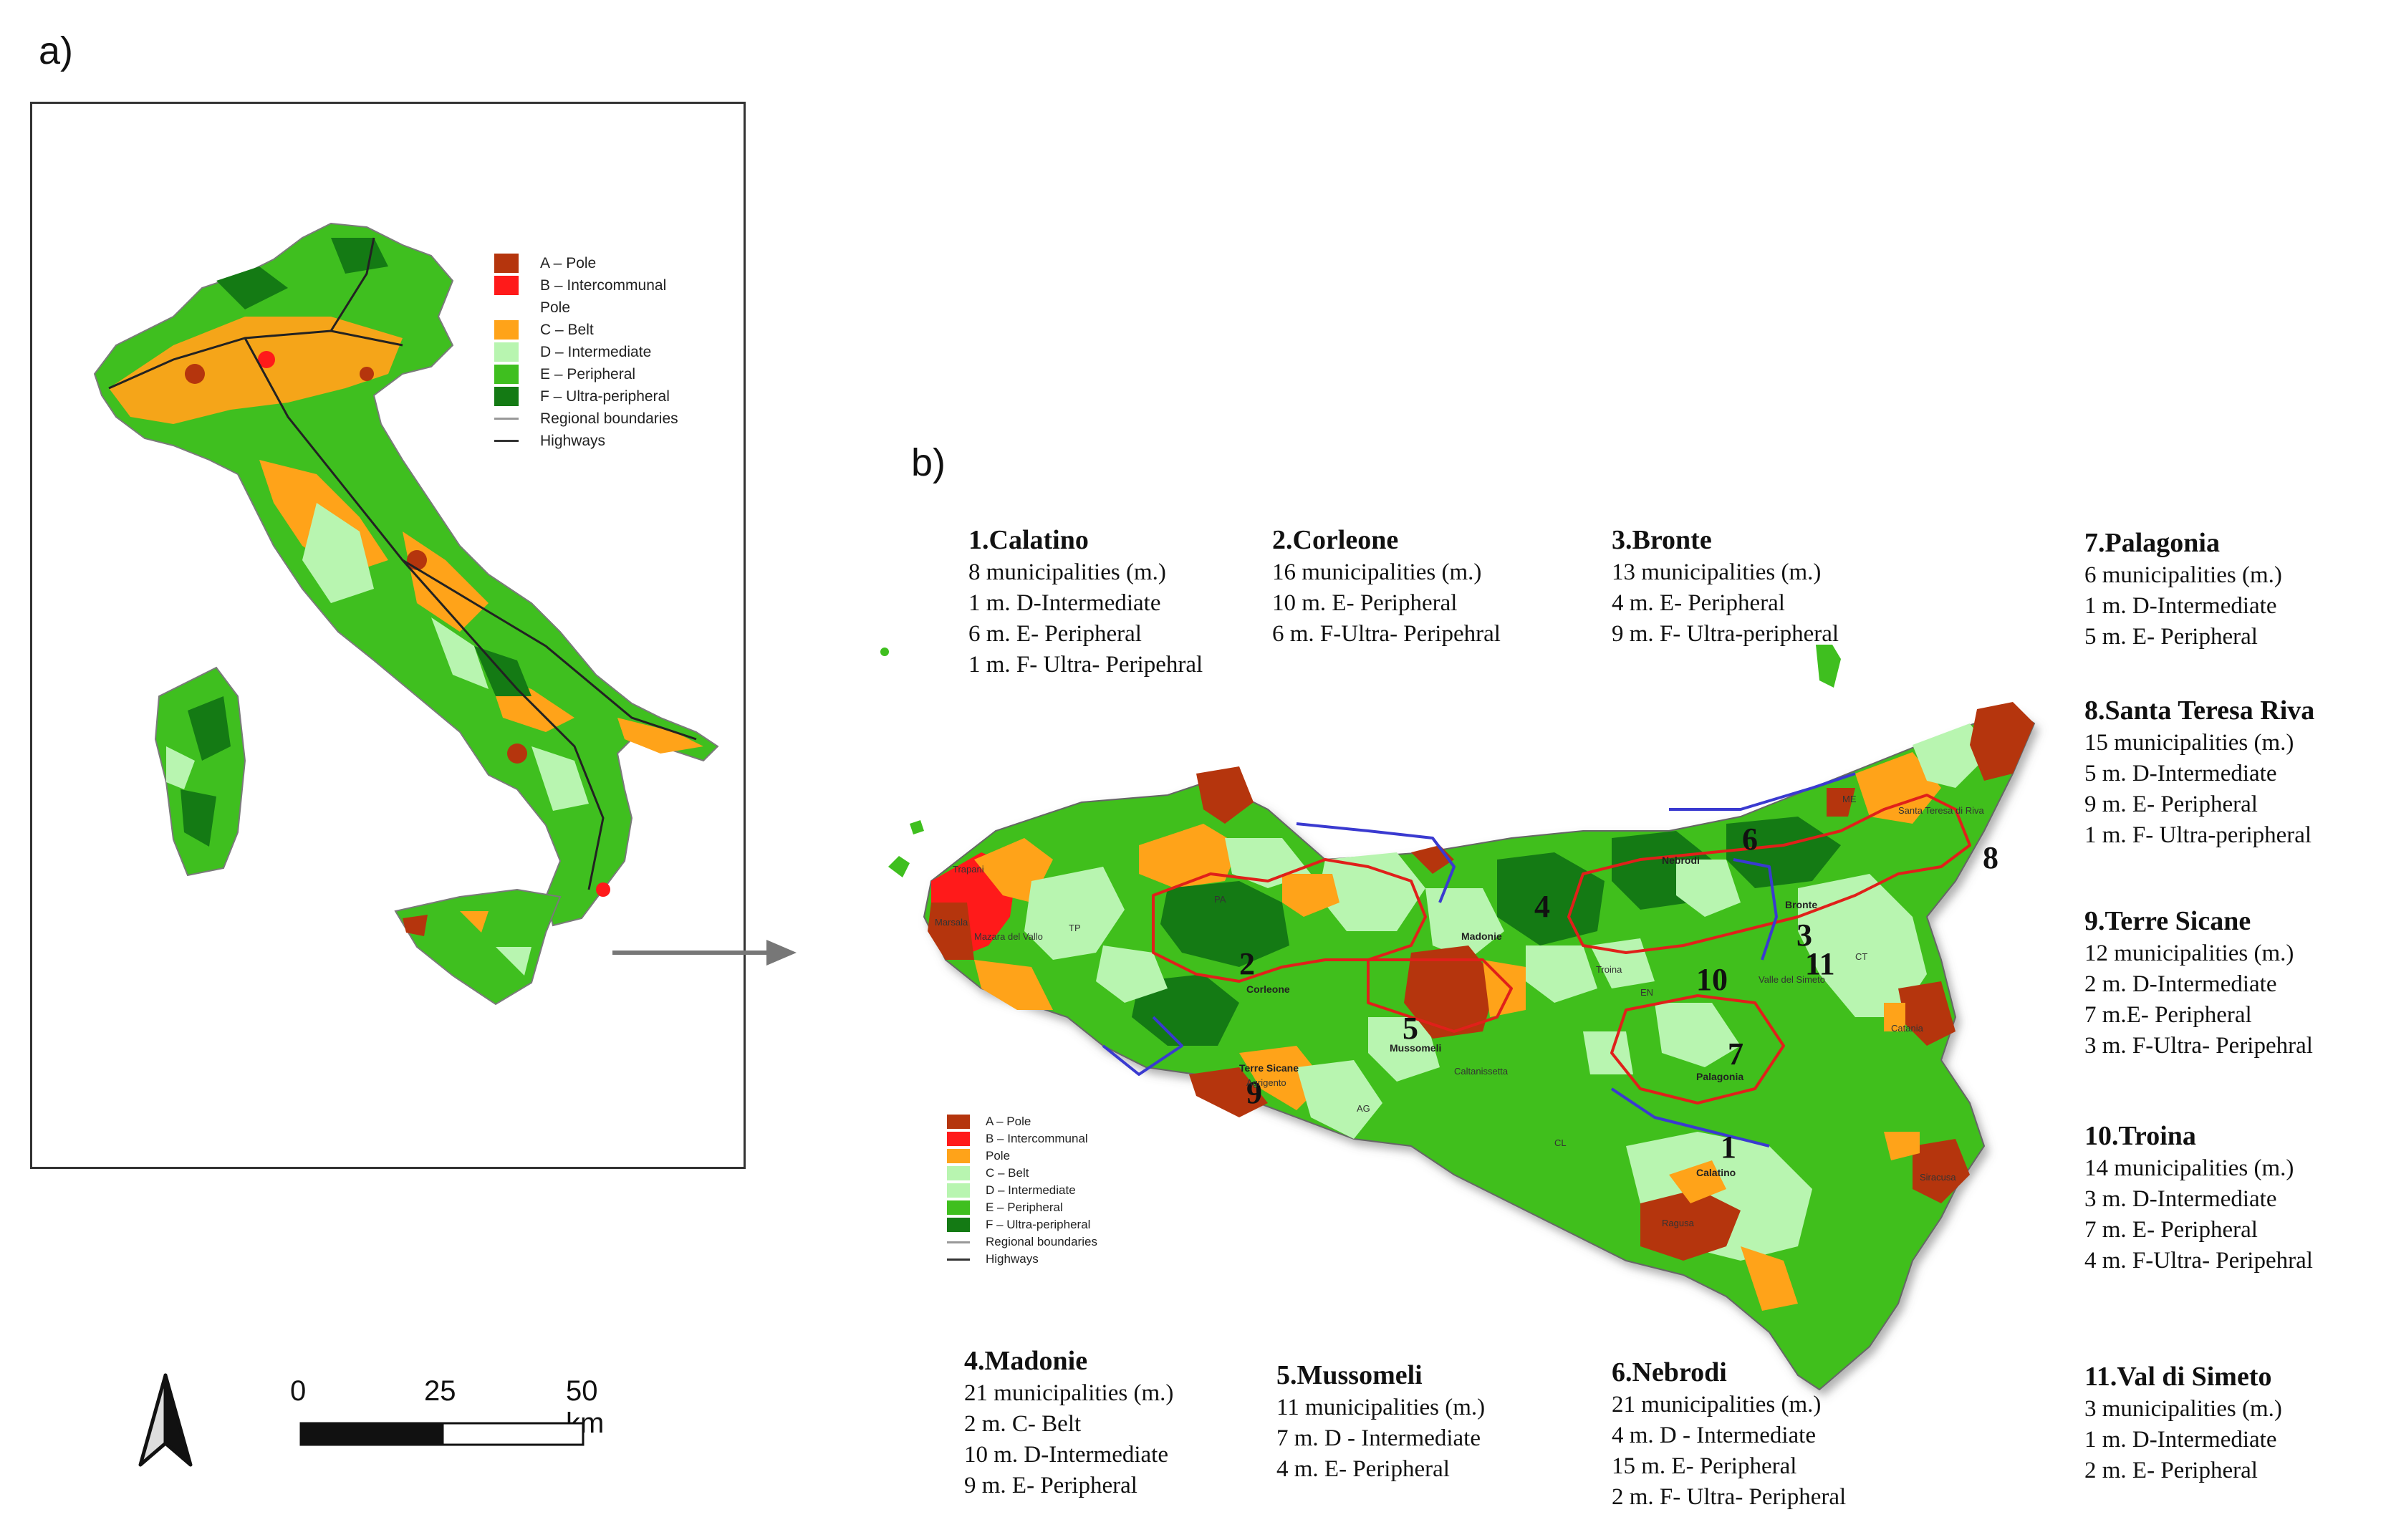  Describe the element at coordinates (2171, 637) in the screenshot. I see `area-line: 5 m. E- Peripheral` at that location.